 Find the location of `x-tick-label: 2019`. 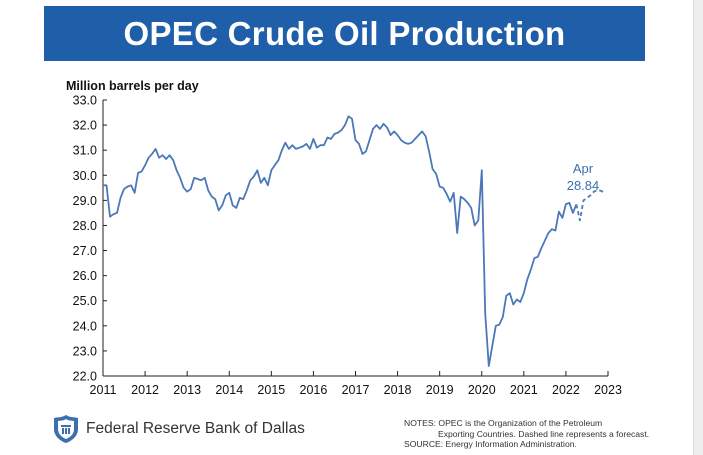

x-tick-label: 2019 is located at coordinates (440, 390).